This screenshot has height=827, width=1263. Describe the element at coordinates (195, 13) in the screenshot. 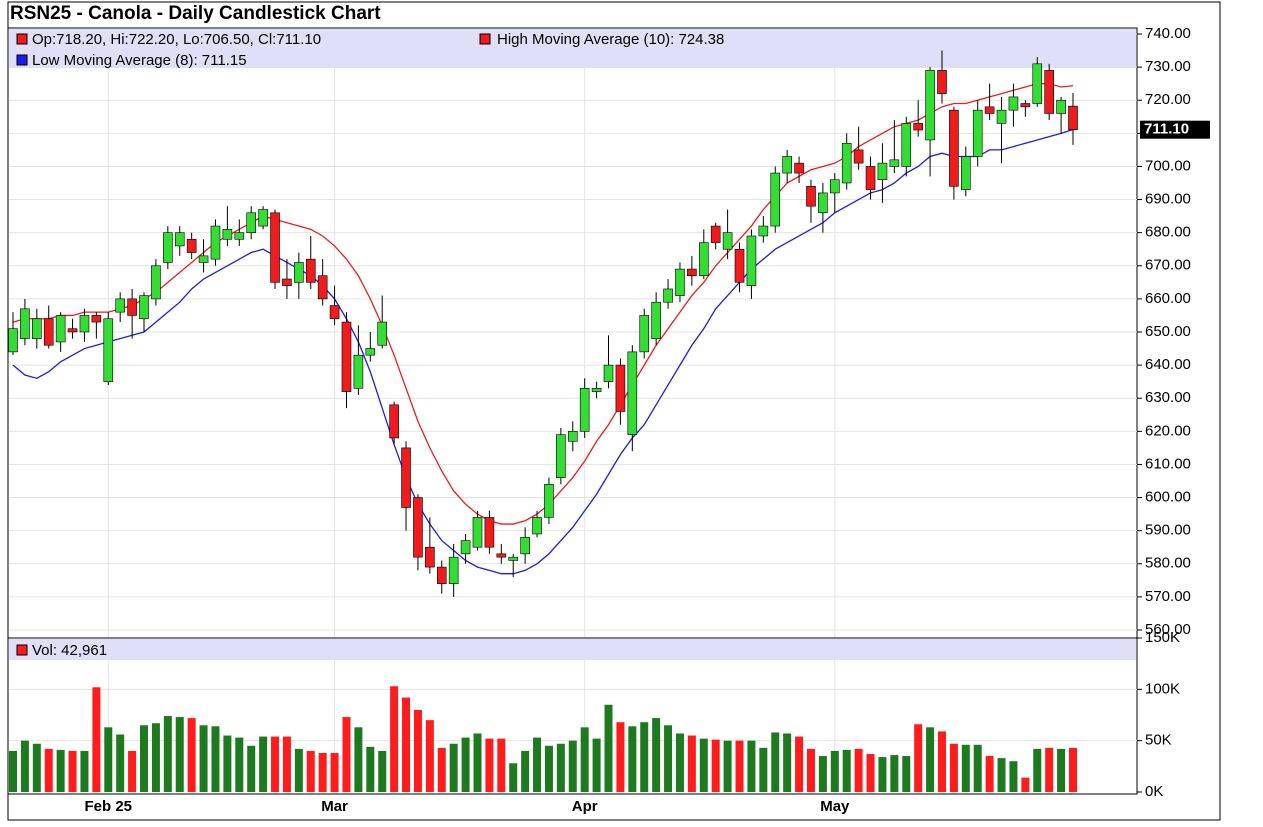

I see `chart-title: RSN25 - Canola - Daily Candlestick Chart` at that location.